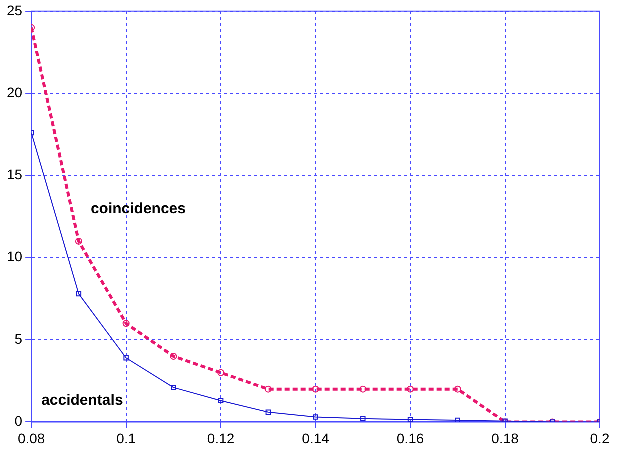 Image resolution: width=618 pixels, height=455 pixels. What do you see at coordinates (18, 421) in the screenshot?
I see `y-tick-label: 0` at bounding box center [18, 421].